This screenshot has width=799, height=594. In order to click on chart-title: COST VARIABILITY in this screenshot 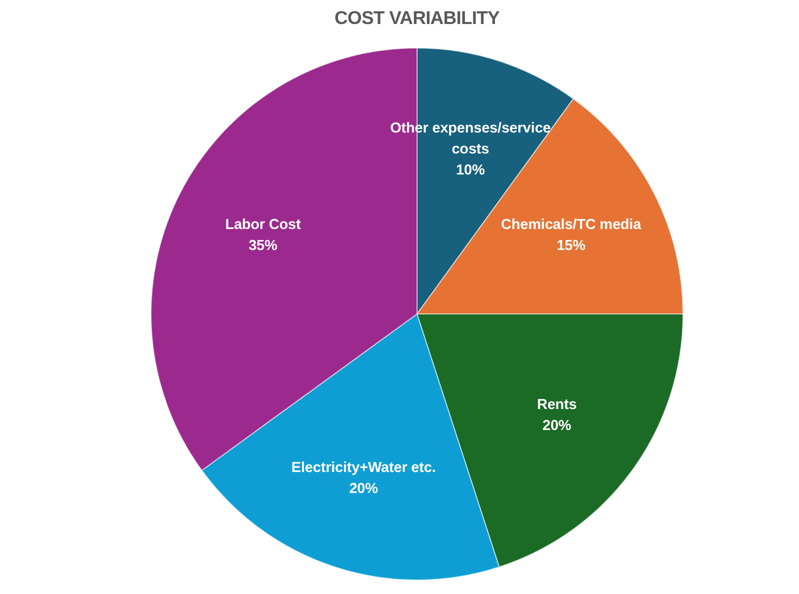, I will do `click(417, 17)`.